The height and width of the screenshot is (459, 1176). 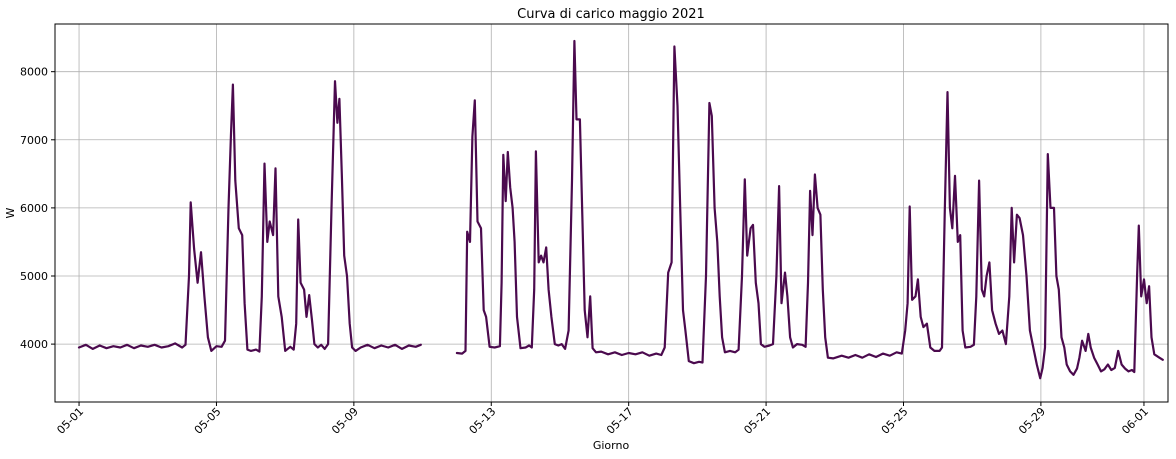 I want to click on y-tick-label: 7000, so click(x=34, y=140).